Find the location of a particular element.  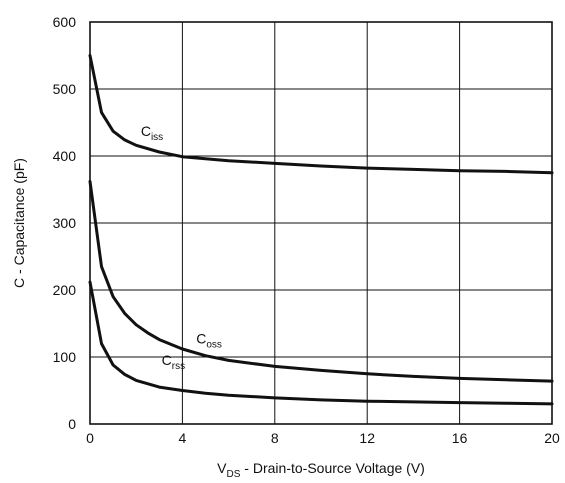

y-tick-label: 400 is located at coordinates (65, 156).